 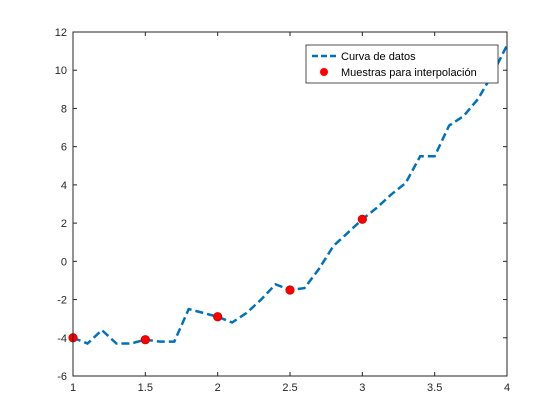 What do you see at coordinates (507, 388) in the screenshot?
I see `x-tick-label: 4` at bounding box center [507, 388].